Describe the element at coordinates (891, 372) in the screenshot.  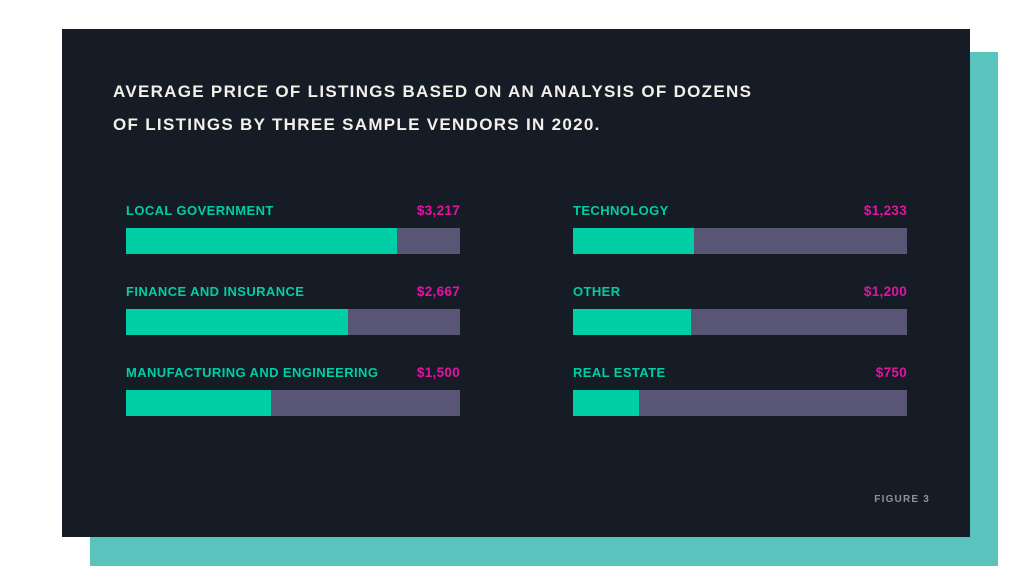
I see `value-label: $750` at that location.